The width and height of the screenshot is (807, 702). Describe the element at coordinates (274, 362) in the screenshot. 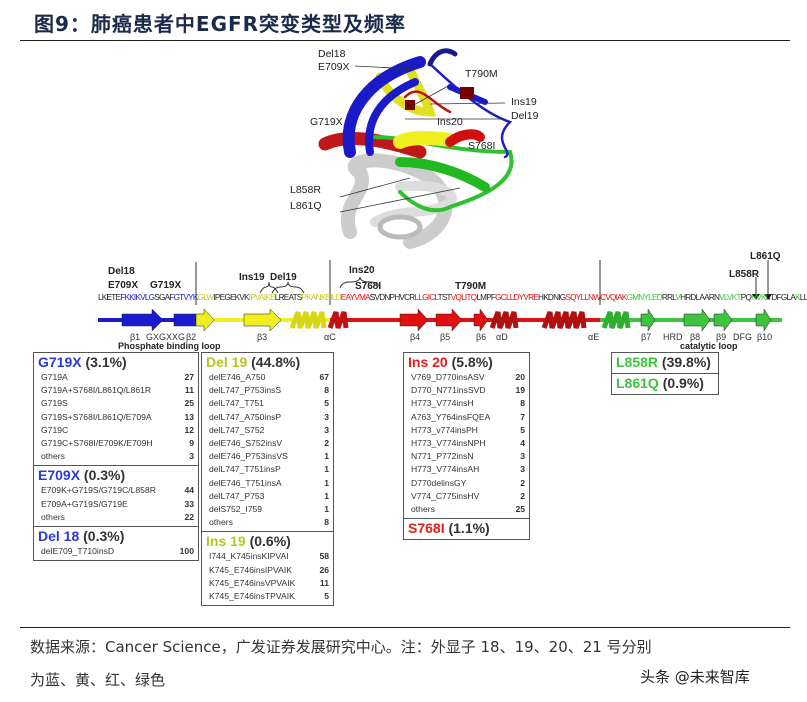

I see `mutation-frequency: (44.8%)` at that location.